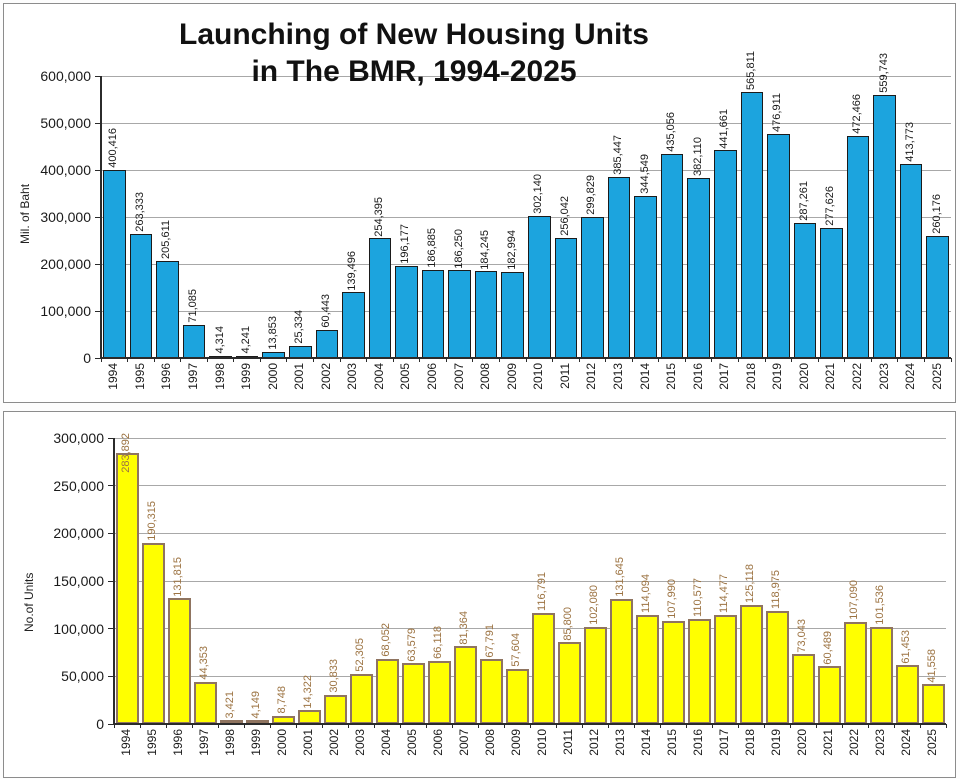  Describe the element at coordinates (511, 376) in the screenshot. I see `x-tick-label: 2009` at that location.